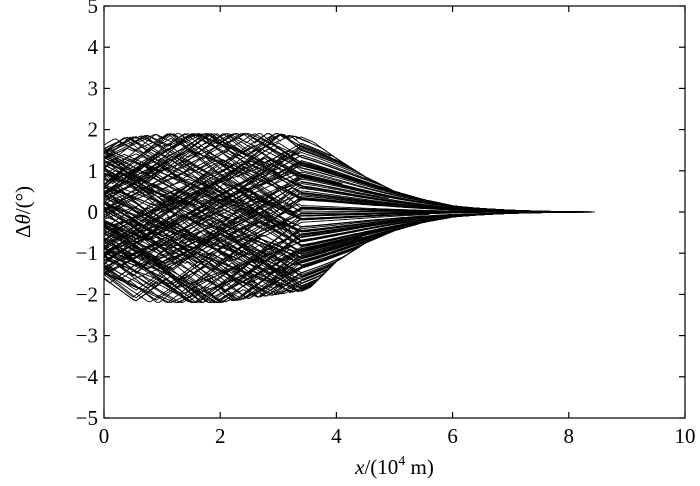 This screenshot has height=486, width=700. I want to click on y-axis-label: Δθ/(°), so click(23, 212).